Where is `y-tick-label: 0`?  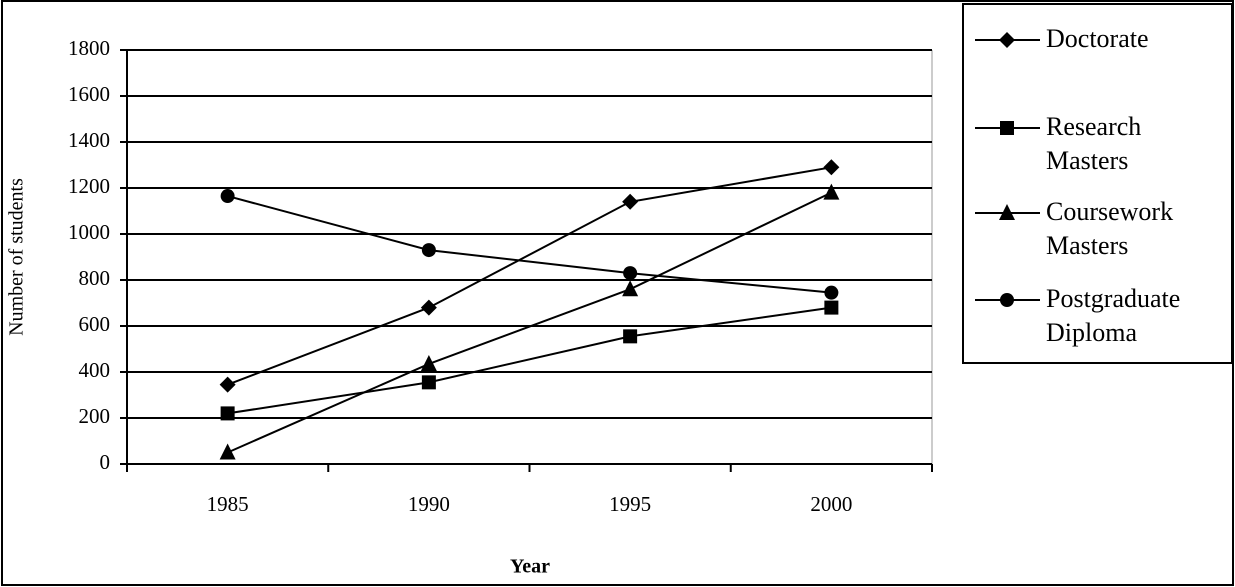
y-tick-label: 0 is located at coordinates (105, 462).